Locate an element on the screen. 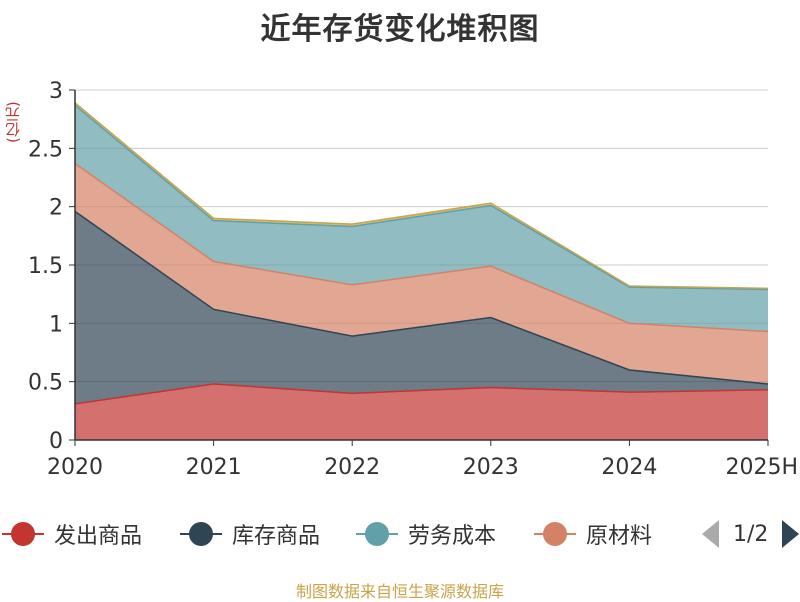 The height and width of the screenshot is (602, 800). x-tick-label: 2024 is located at coordinates (629, 467).